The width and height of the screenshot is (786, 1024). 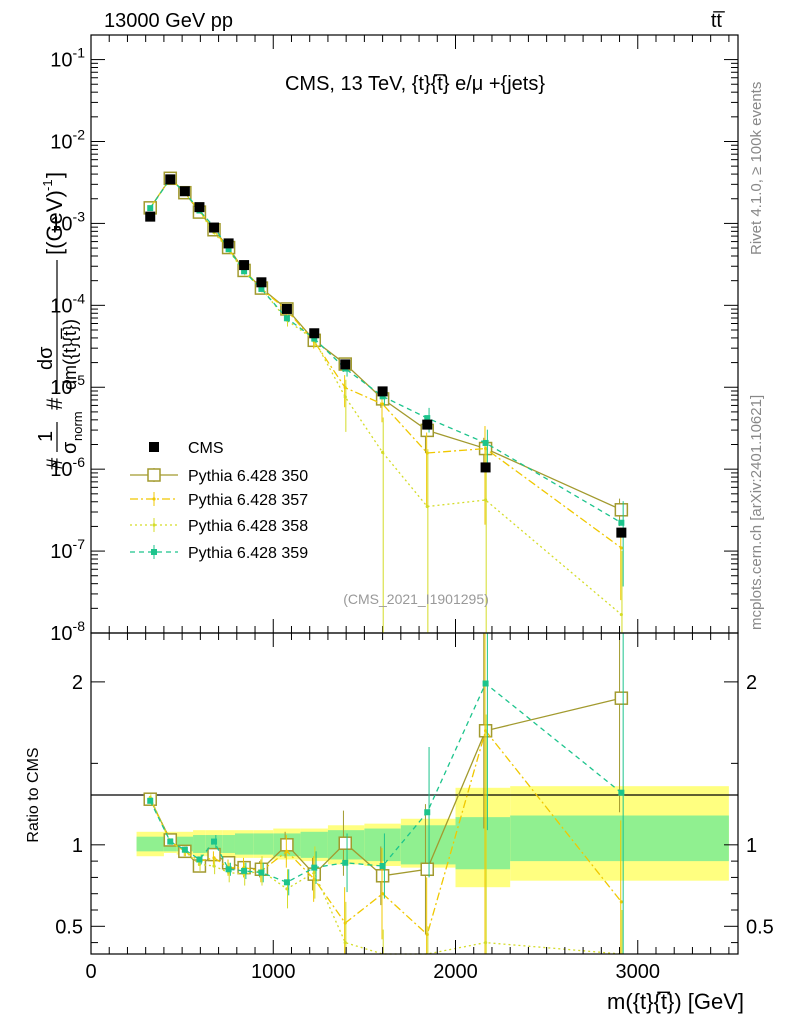 I want to click on y-tick-label: 10⁻⁶, so click(x=67, y=467).